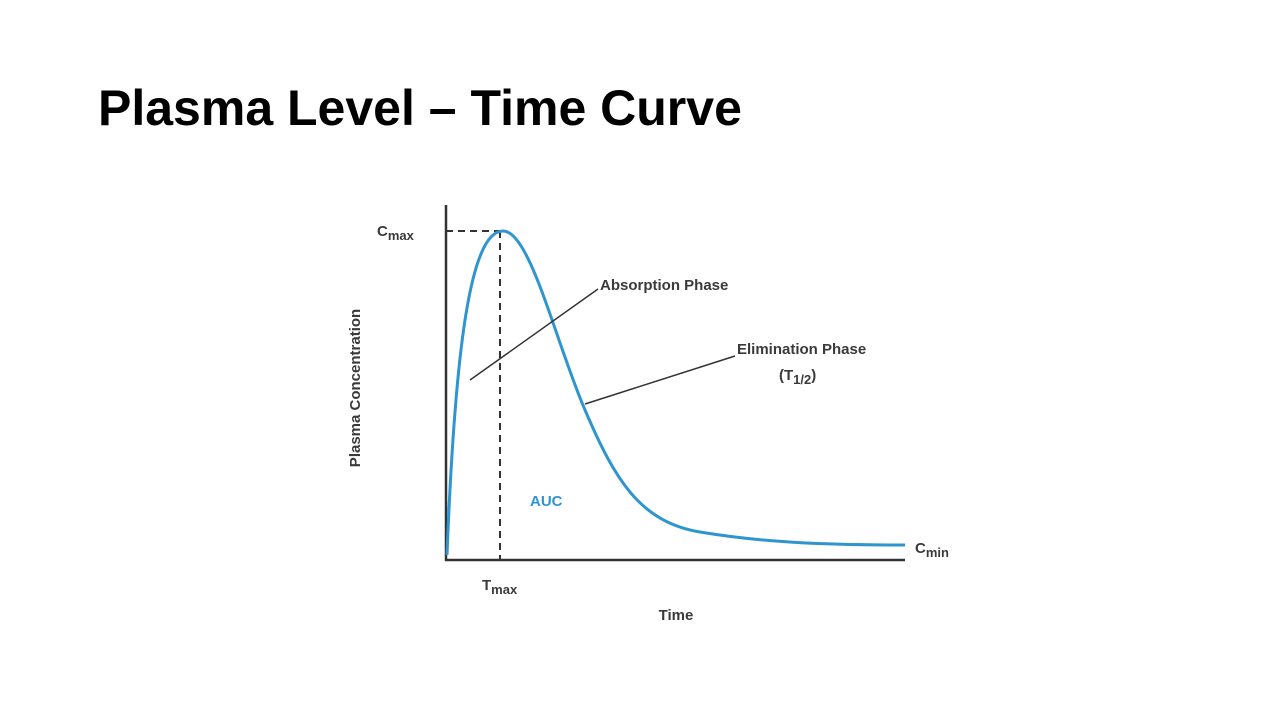 Image resolution: width=1280 pixels, height=720 pixels. What do you see at coordinates (401, 235) in the screenshot?
I see `cmax-sub: max` at bounding box center [401, 235].